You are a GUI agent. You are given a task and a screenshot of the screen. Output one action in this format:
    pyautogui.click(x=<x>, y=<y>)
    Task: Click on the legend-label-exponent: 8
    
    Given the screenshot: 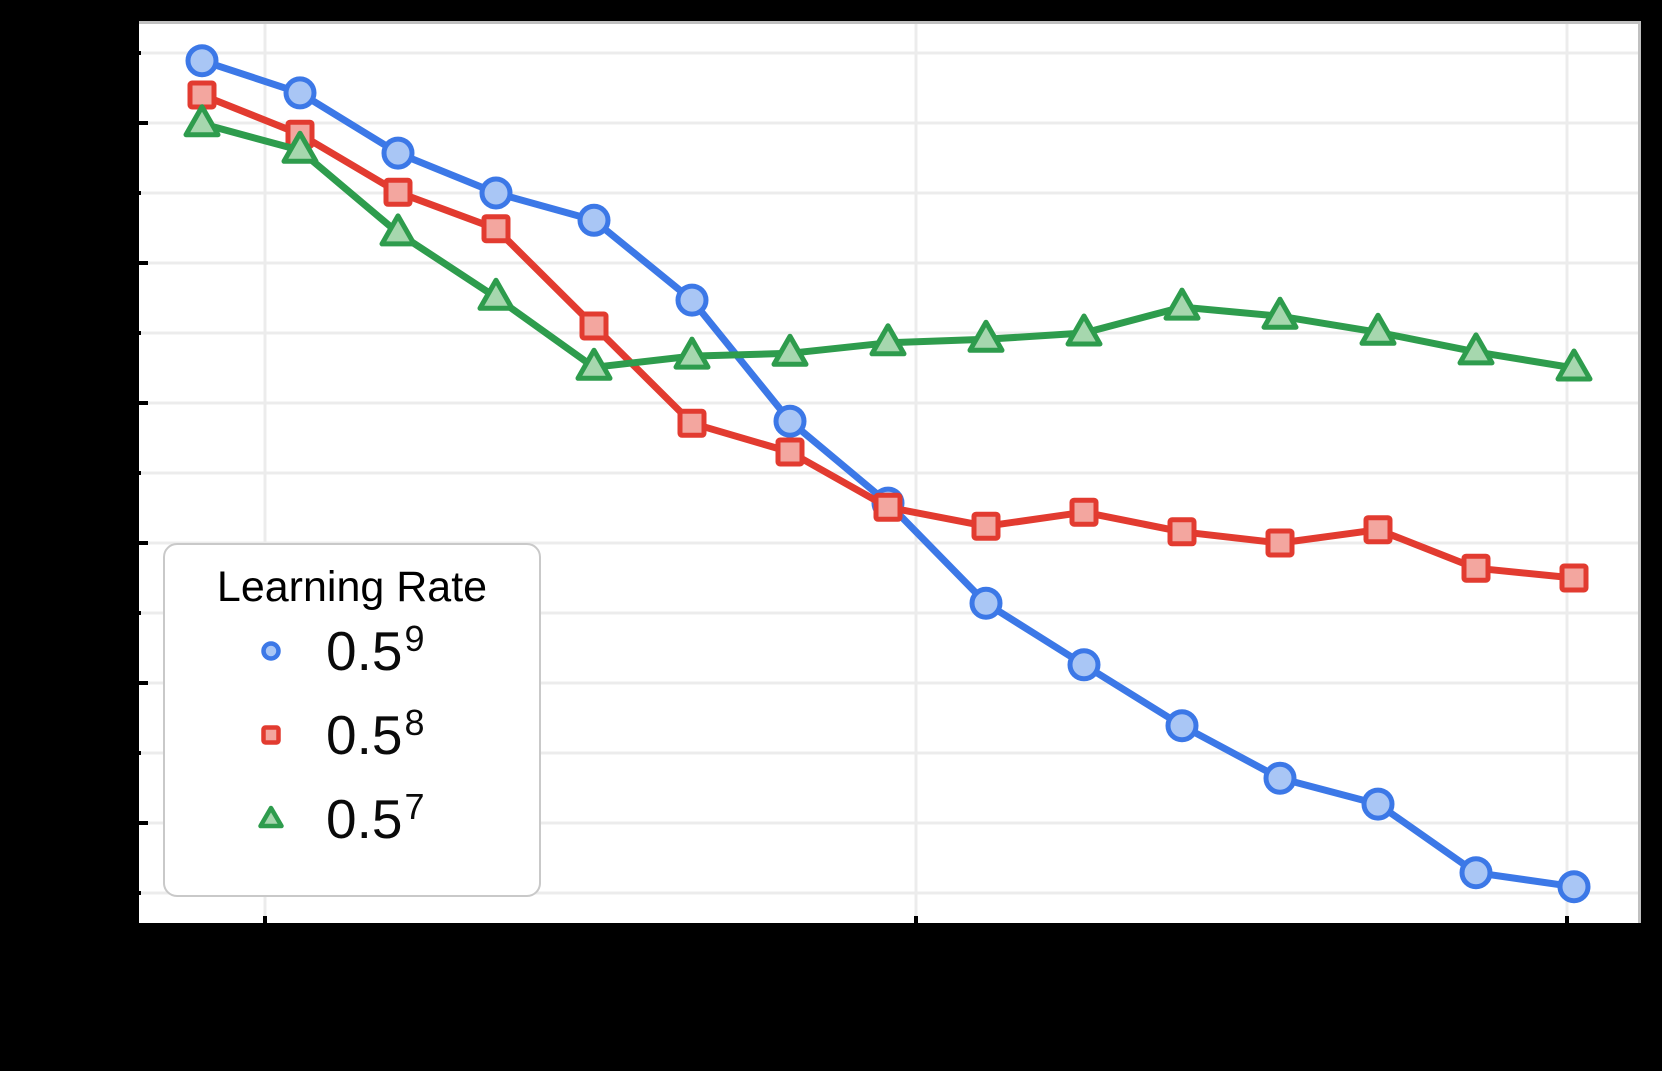 What is the action you would take?
    pyautogui.click(x=414, y=722)
    